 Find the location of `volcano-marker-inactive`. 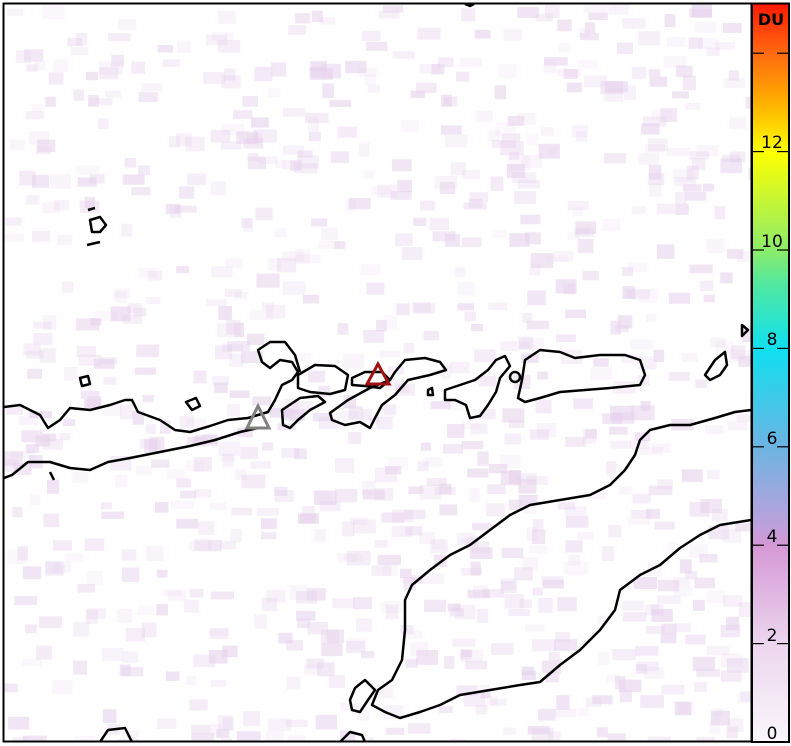

volcano-marker-inactive is located at coordinates (258, 416).